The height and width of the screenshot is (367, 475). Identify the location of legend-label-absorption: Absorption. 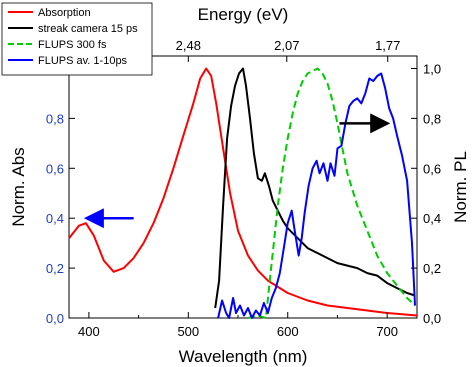
(64, 13).